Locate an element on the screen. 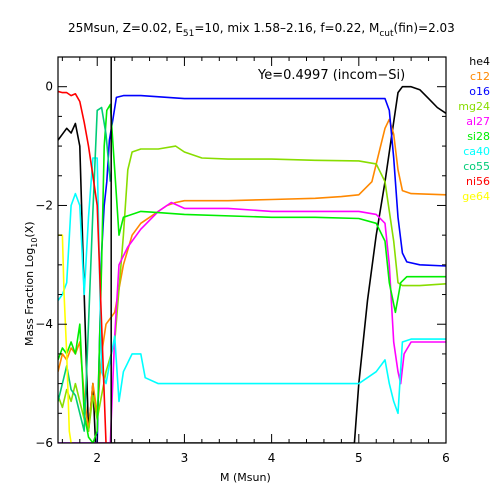 This screenshot has height=500, width=500. title-part-a: 25Msun, Z=0.02, E is located at coordinates (125, 28).